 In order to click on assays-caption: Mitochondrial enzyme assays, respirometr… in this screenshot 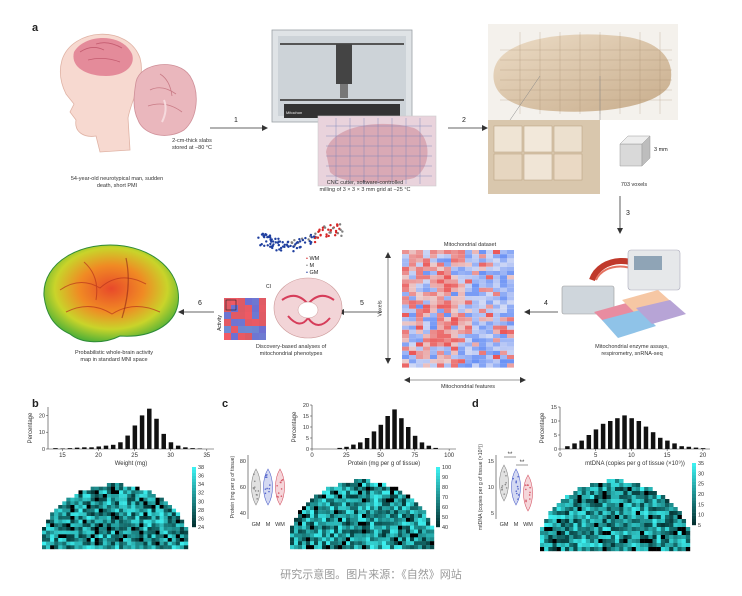, I will do `click(632, 350)`.